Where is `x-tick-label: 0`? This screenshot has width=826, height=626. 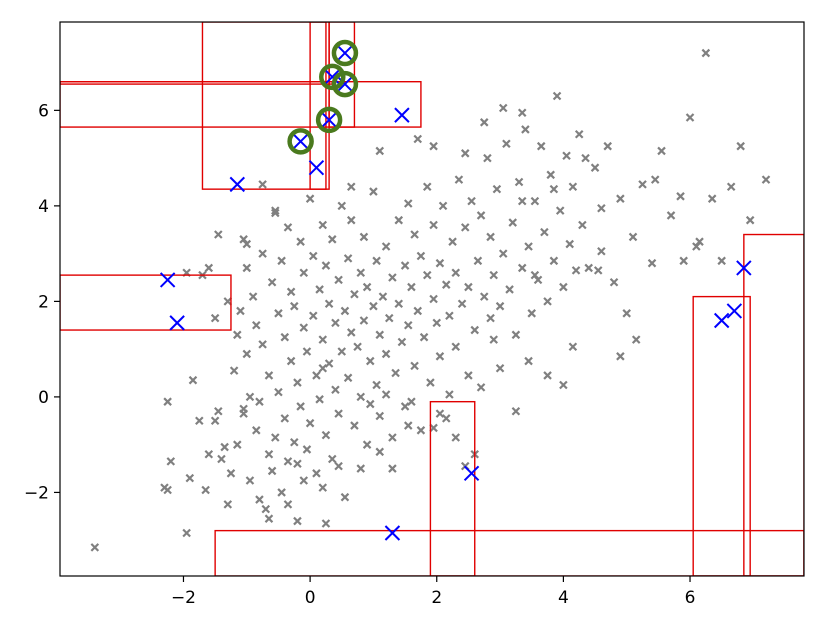 x-tick-label: 0 is located at coordinates (310, 598).